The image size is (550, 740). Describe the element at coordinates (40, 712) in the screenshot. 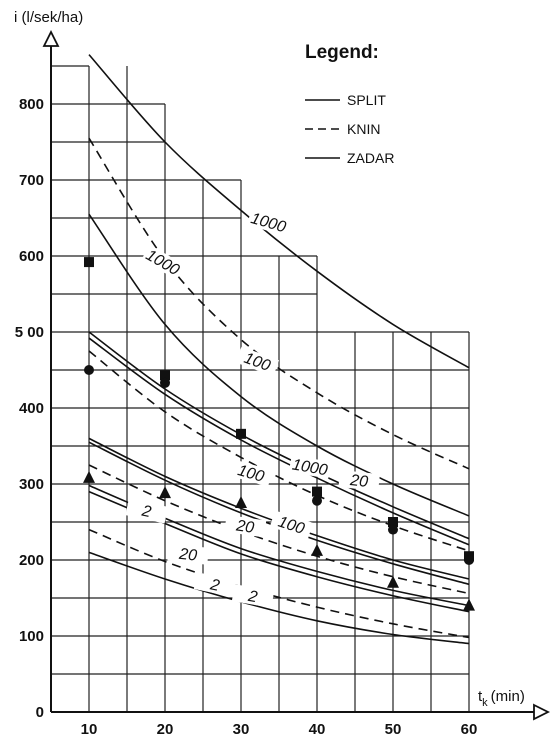

I see `y-tick-label: 0` at that location.